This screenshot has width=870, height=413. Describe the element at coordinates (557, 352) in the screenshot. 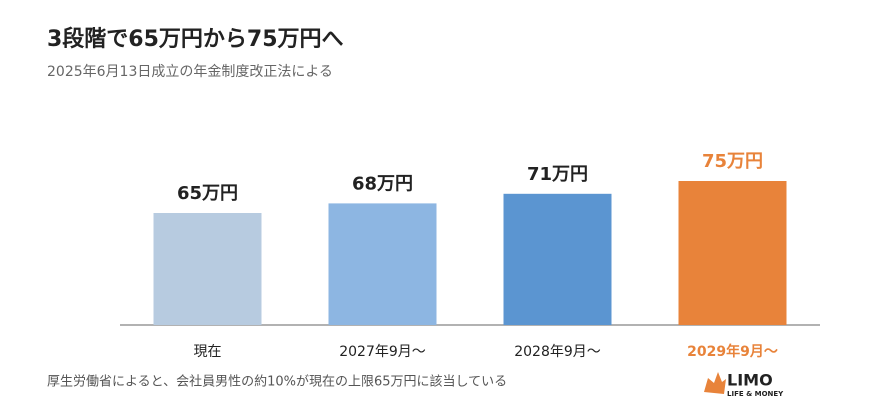

I see `x-tick-label: 2028年9月～` at that location.